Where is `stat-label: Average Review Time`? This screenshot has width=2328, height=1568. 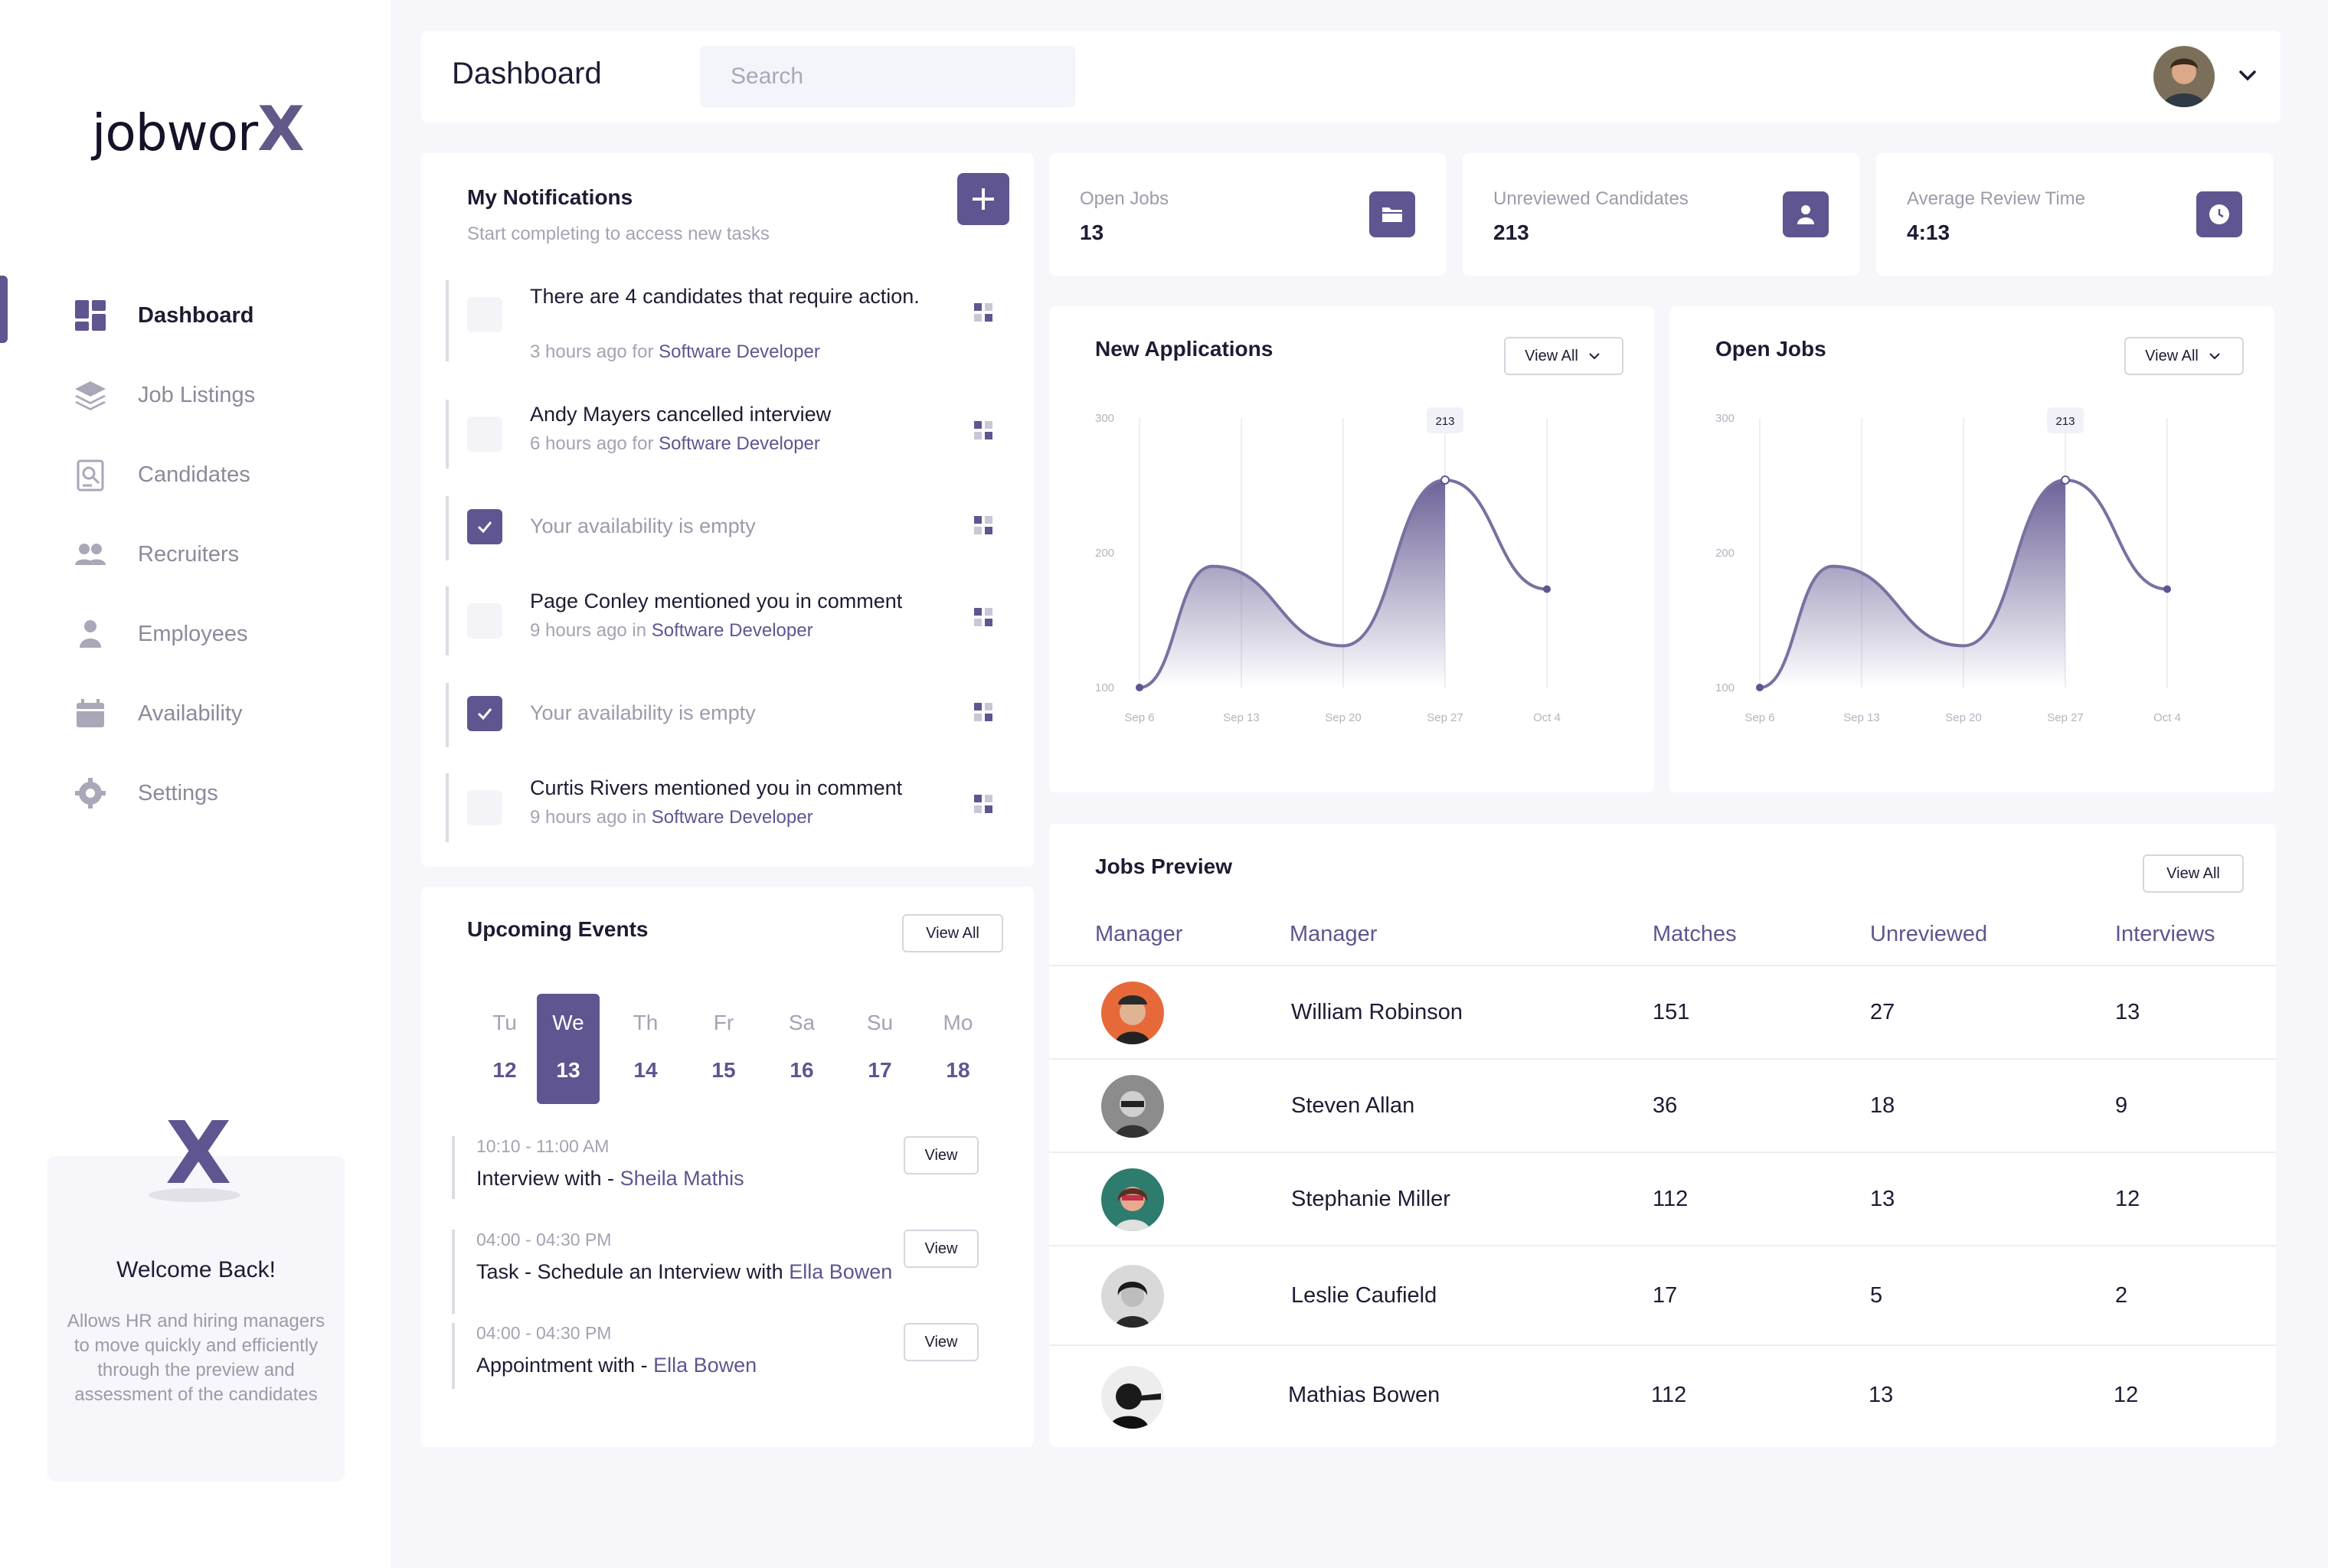 stat-label: Average Review Time is located at coordinates (1996, 198).